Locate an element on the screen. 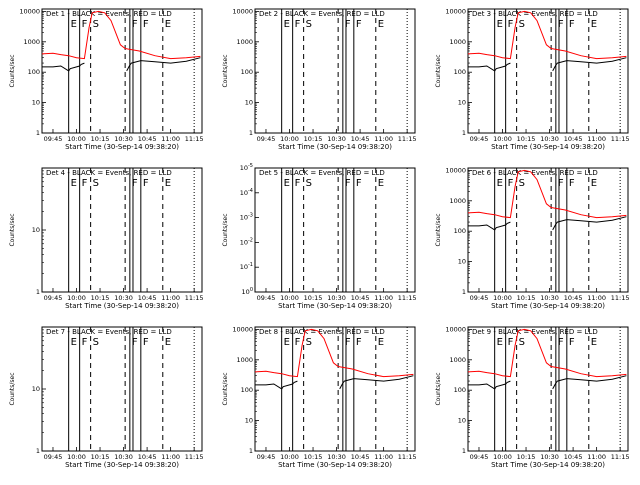 This screenshot has width=640, height=485. chart-title: Det 2 - BLACK = Events, RED = LLD is located at coordinates (322, 14).